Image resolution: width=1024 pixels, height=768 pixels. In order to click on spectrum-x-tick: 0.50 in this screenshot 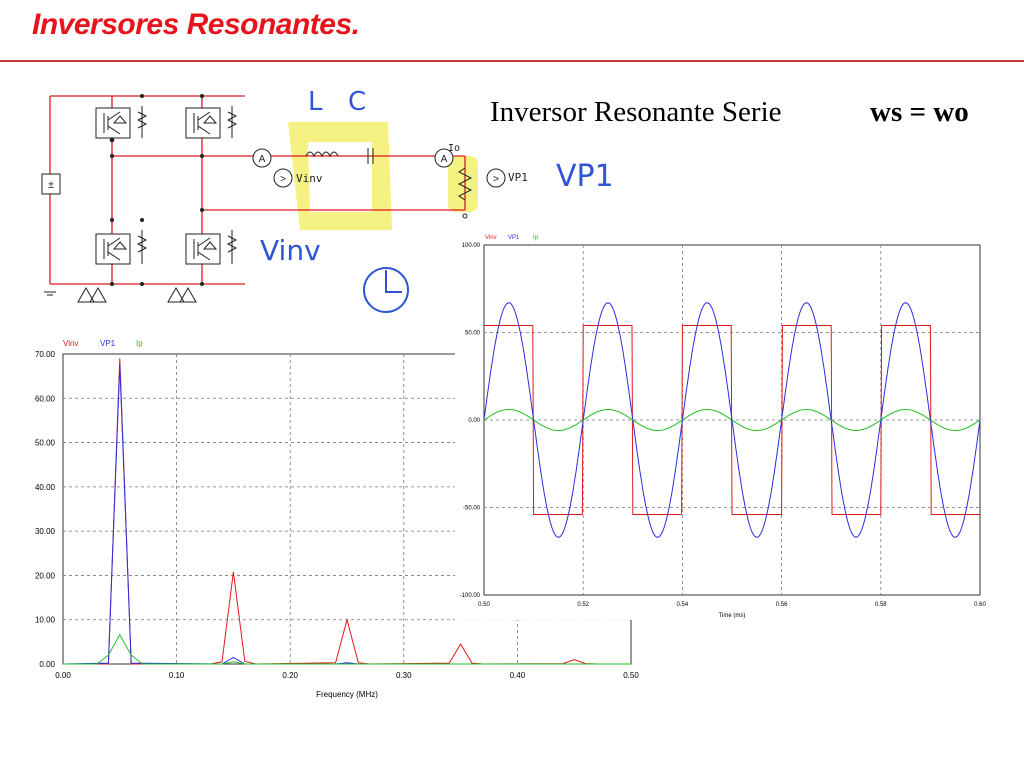, I will do `click(631, 675)`.